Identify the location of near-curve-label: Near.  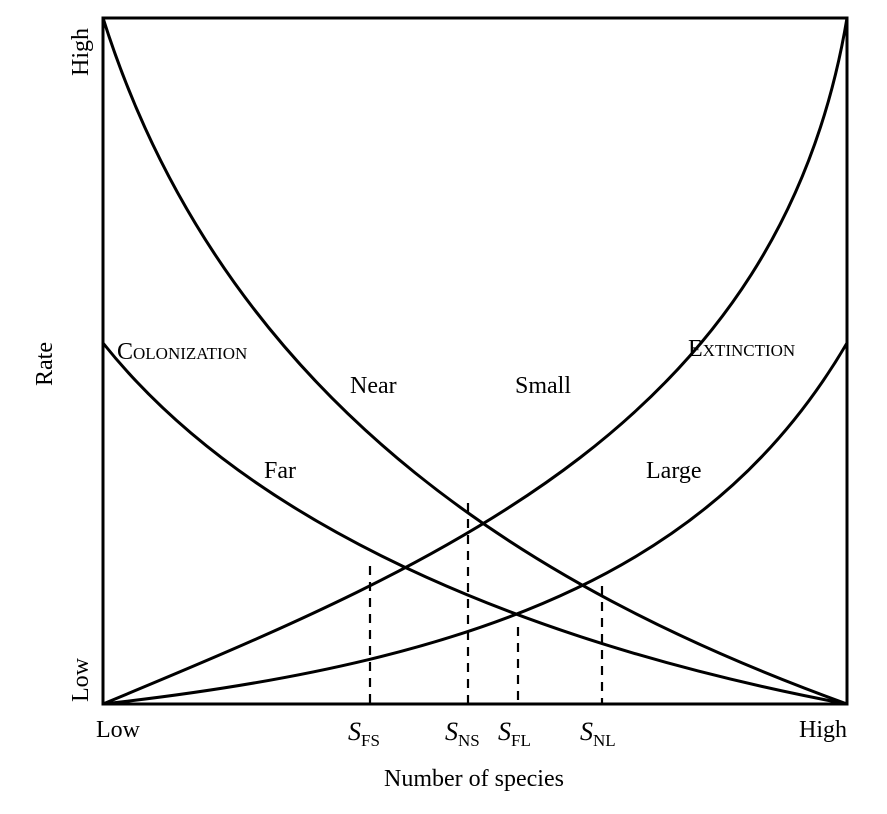
(373, 386).